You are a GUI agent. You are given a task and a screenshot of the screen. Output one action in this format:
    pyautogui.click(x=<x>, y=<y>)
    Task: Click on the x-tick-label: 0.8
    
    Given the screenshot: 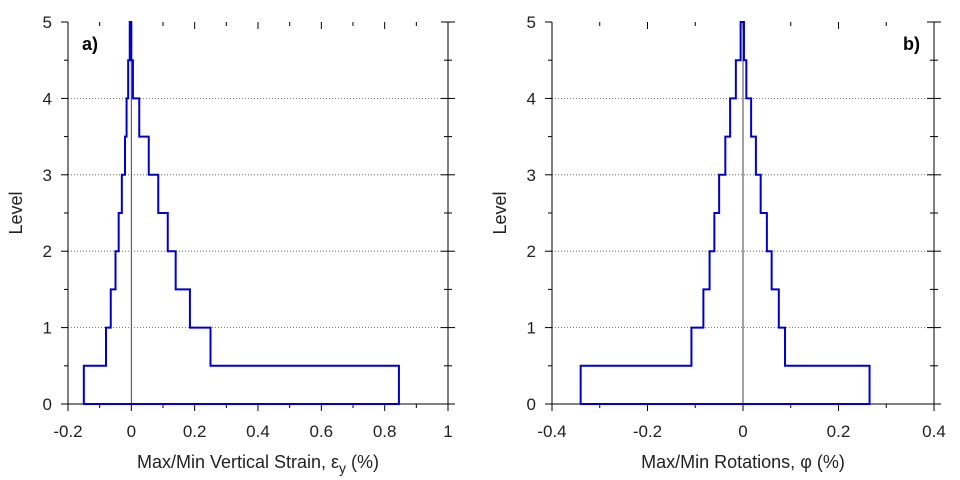 What is the action you would take?
    pyautogui.click(x=385, y=431)
    